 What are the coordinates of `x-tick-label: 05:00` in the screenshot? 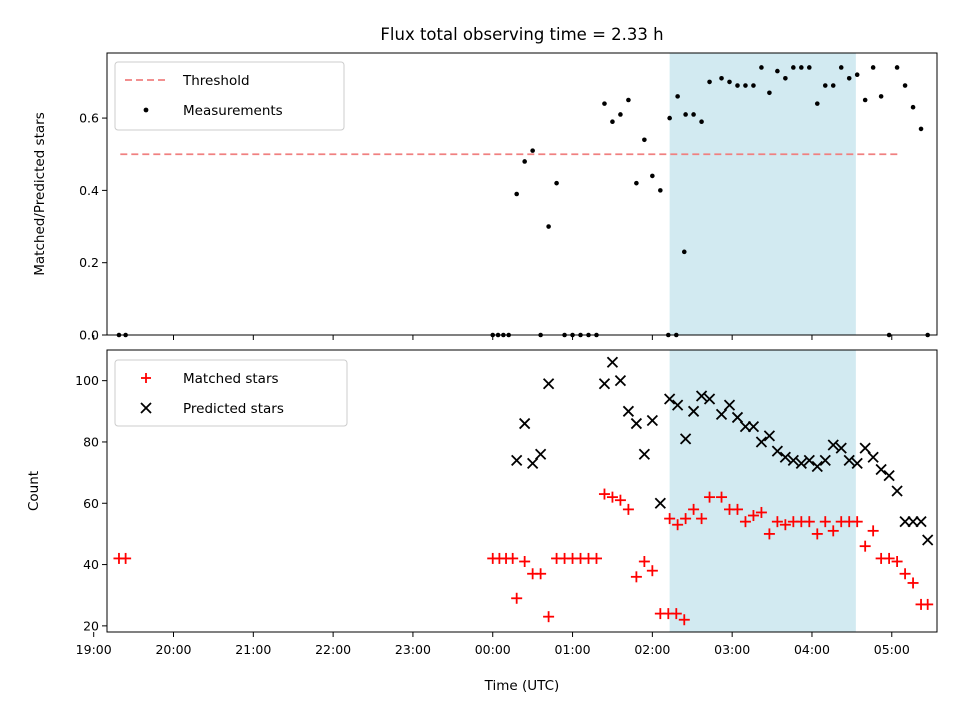 It's located at (892, 649).